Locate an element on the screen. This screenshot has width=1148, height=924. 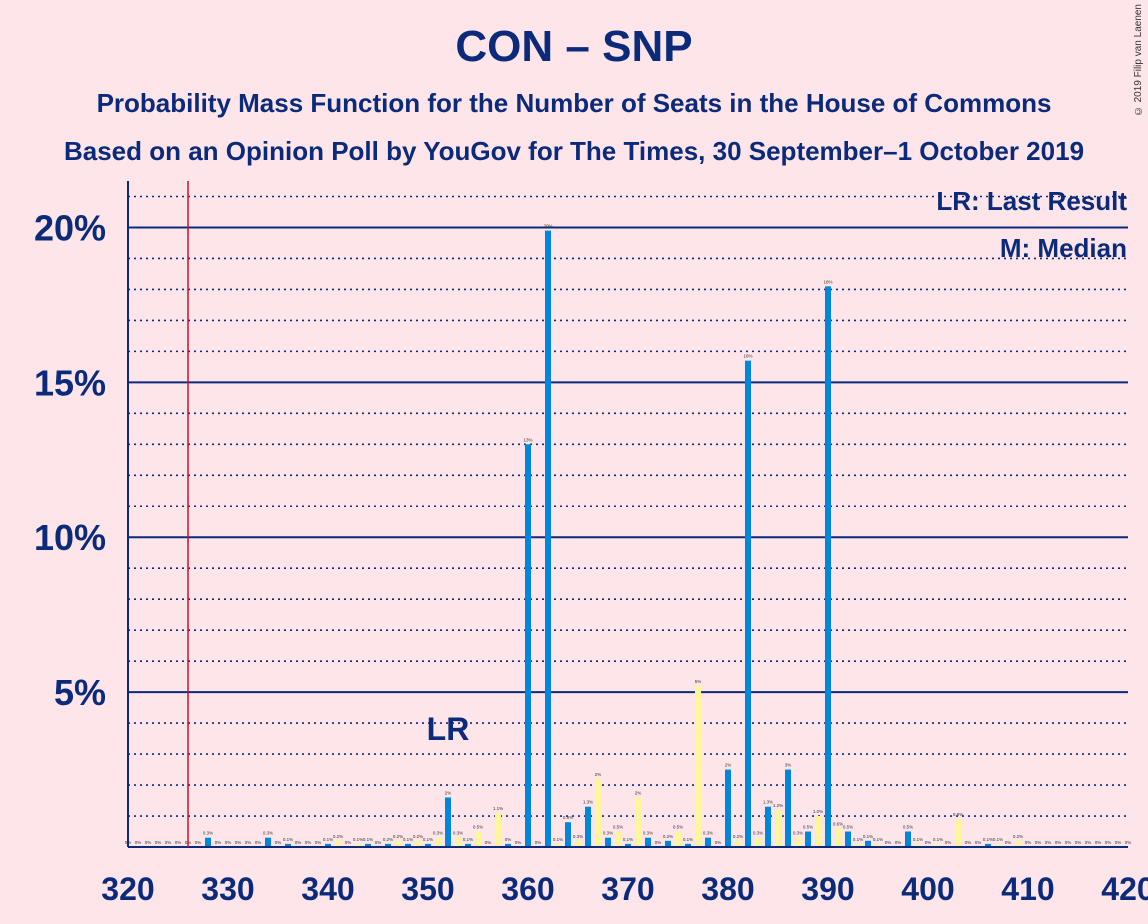
bar-value-label: 18% is located at coordinates (827, 281).